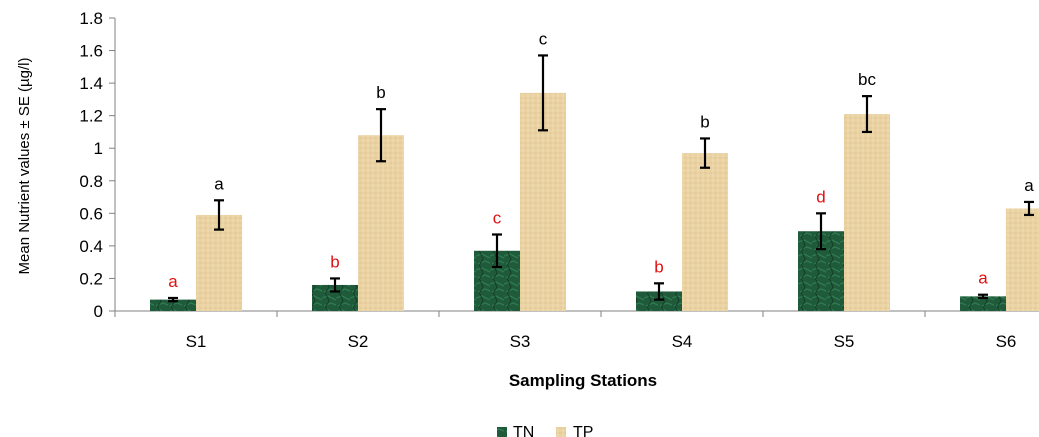 This screenshot has width=1039, height=437. I want to click on legend: TN TP, so click(545, 430).